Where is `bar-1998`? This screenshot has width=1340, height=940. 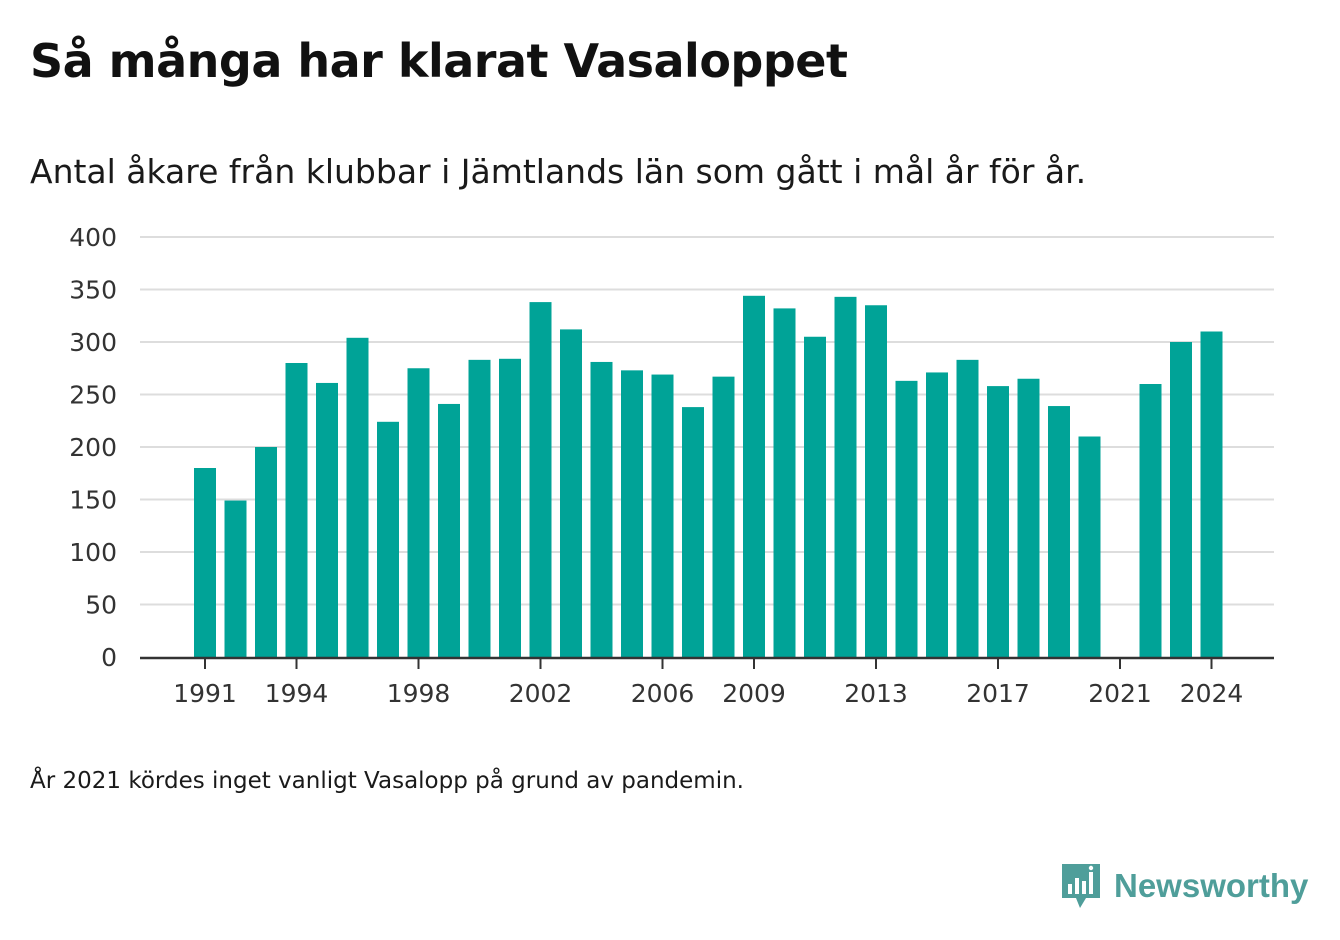 bar-1998 is located at coordinates (418, 512).